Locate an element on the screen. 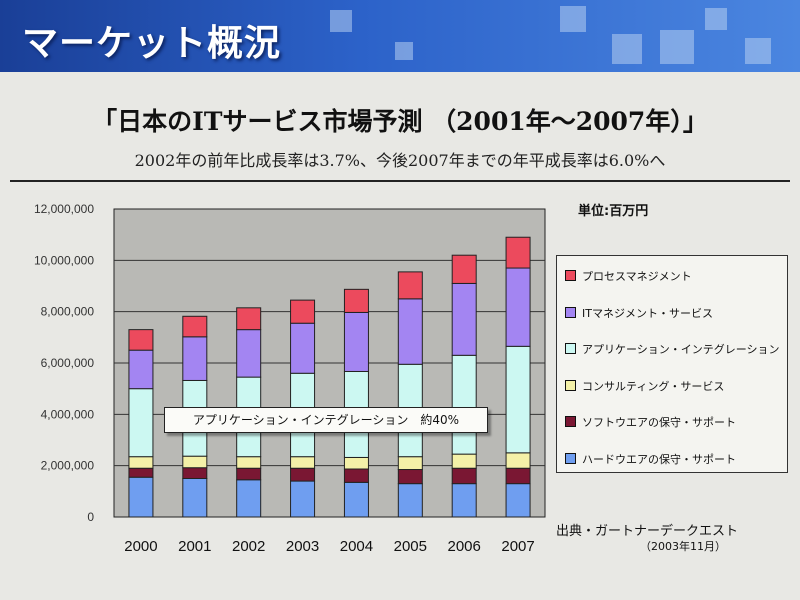 This screenshot has width=800, height=600. legend-label: ソフトウエアの保守・サポート is located at coordinates (659, 422).